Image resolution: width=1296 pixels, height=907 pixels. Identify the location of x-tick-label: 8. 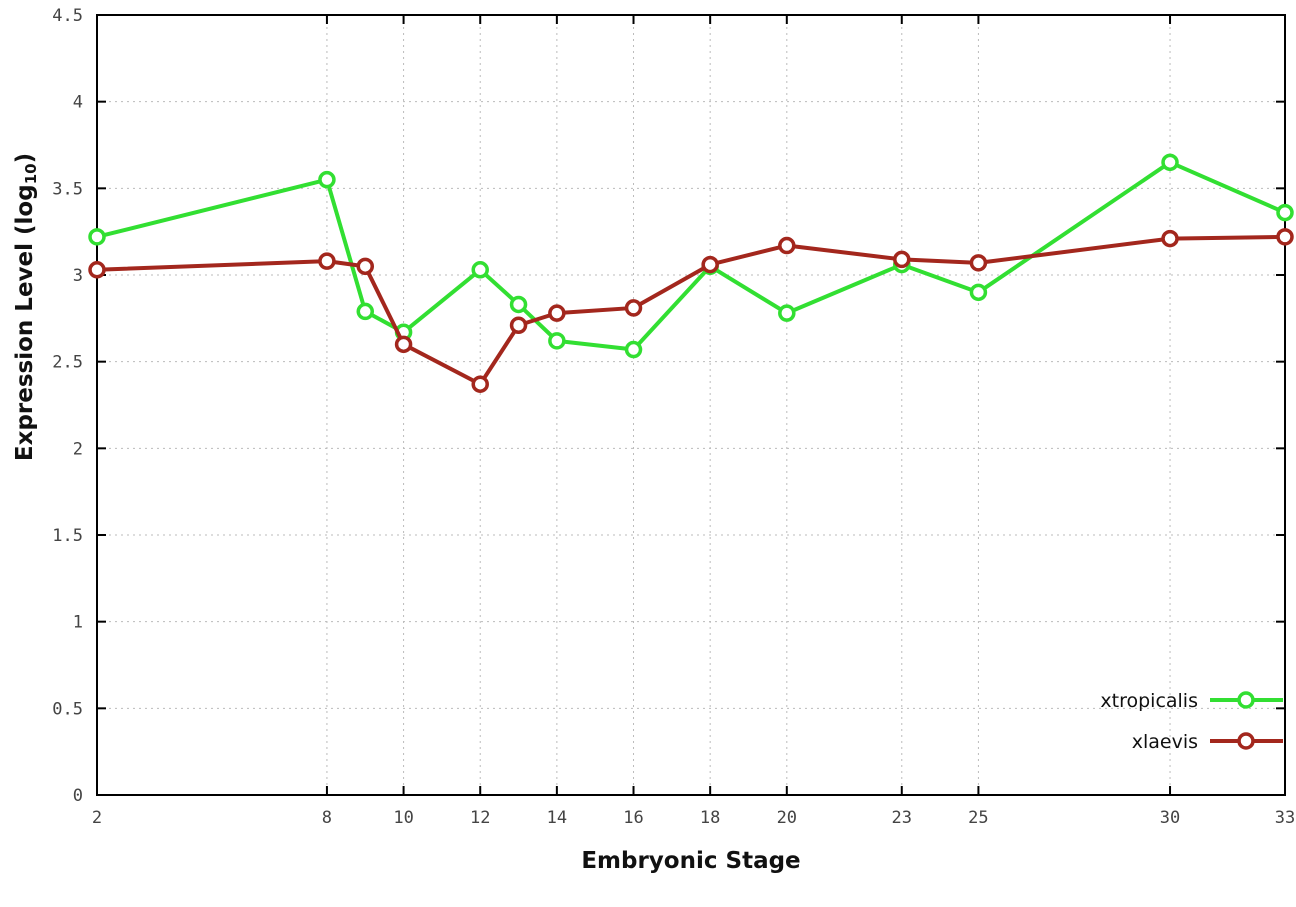
(327, 818).